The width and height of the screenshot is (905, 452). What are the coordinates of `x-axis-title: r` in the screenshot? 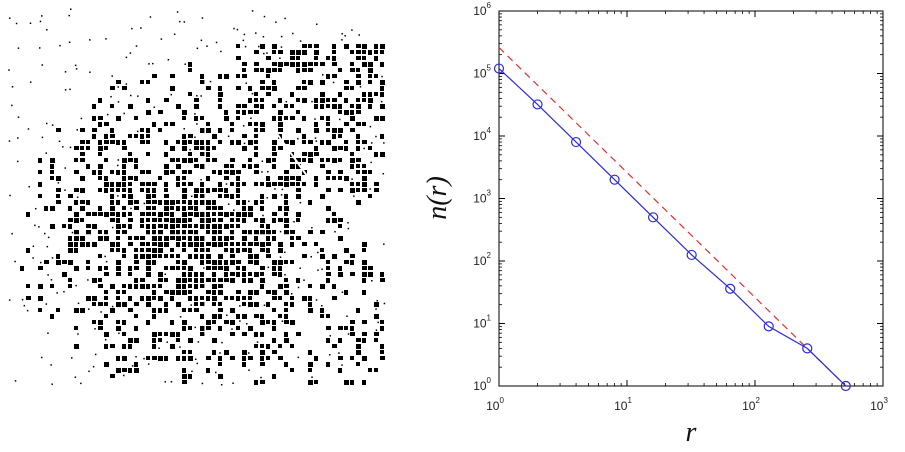 It's located at (691, 432).